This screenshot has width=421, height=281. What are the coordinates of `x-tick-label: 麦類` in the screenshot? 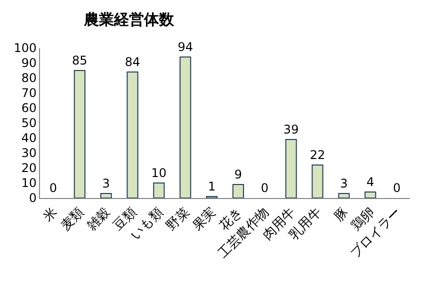 It's located at (73, 219).